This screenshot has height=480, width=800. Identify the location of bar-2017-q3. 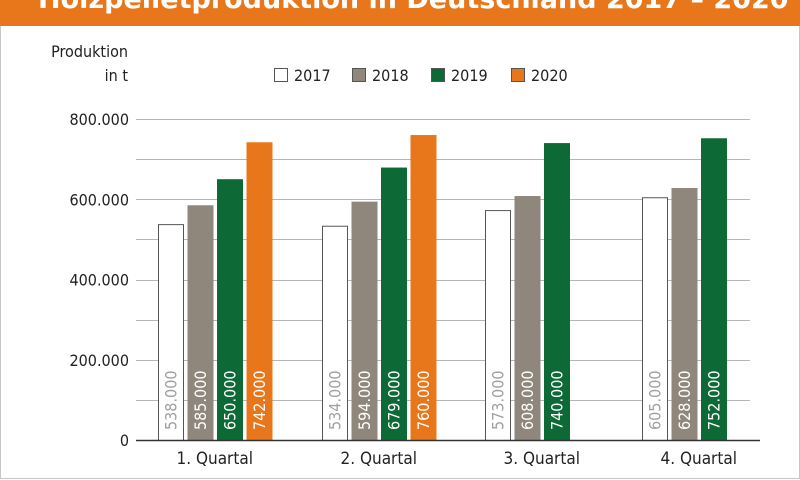
(498, 325).